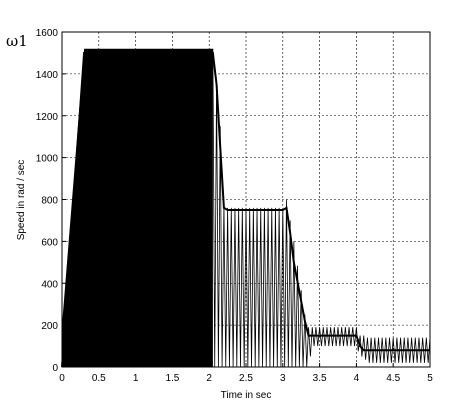 The width and height of the screenshot is (474, 413). I want to click on y-tick-label: 600, so click(49, 242).